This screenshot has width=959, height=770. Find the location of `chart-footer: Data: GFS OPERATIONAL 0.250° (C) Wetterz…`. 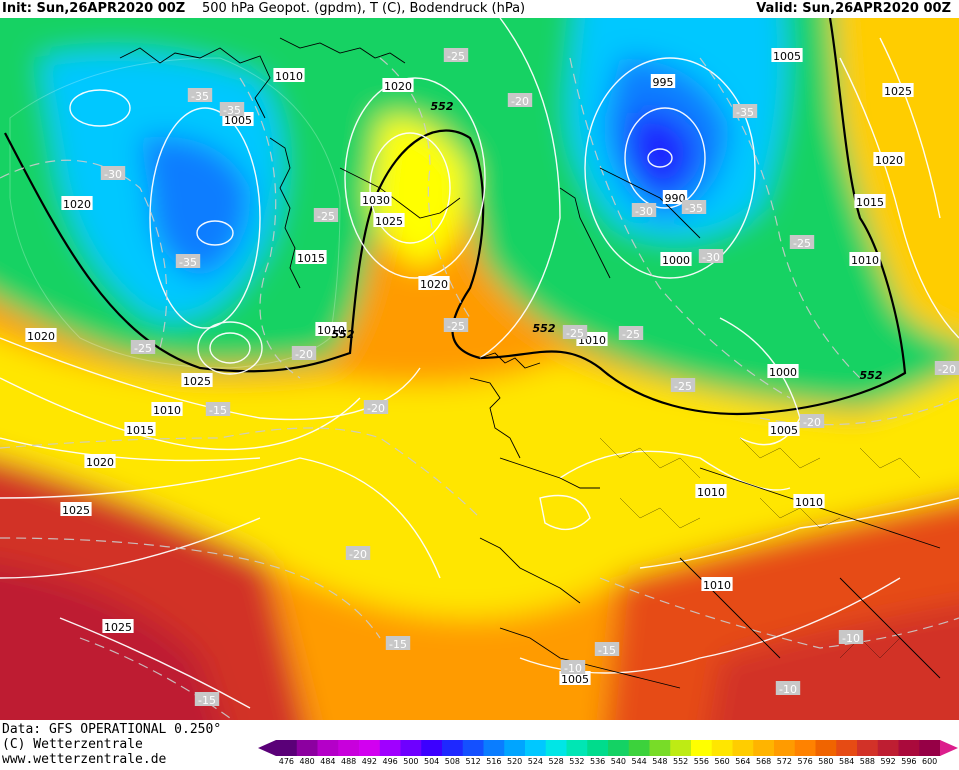

chart-footer: Data: GFS OPERATIONAL 0.250° (C) Wetterz… is located at coordinates (479, 745).